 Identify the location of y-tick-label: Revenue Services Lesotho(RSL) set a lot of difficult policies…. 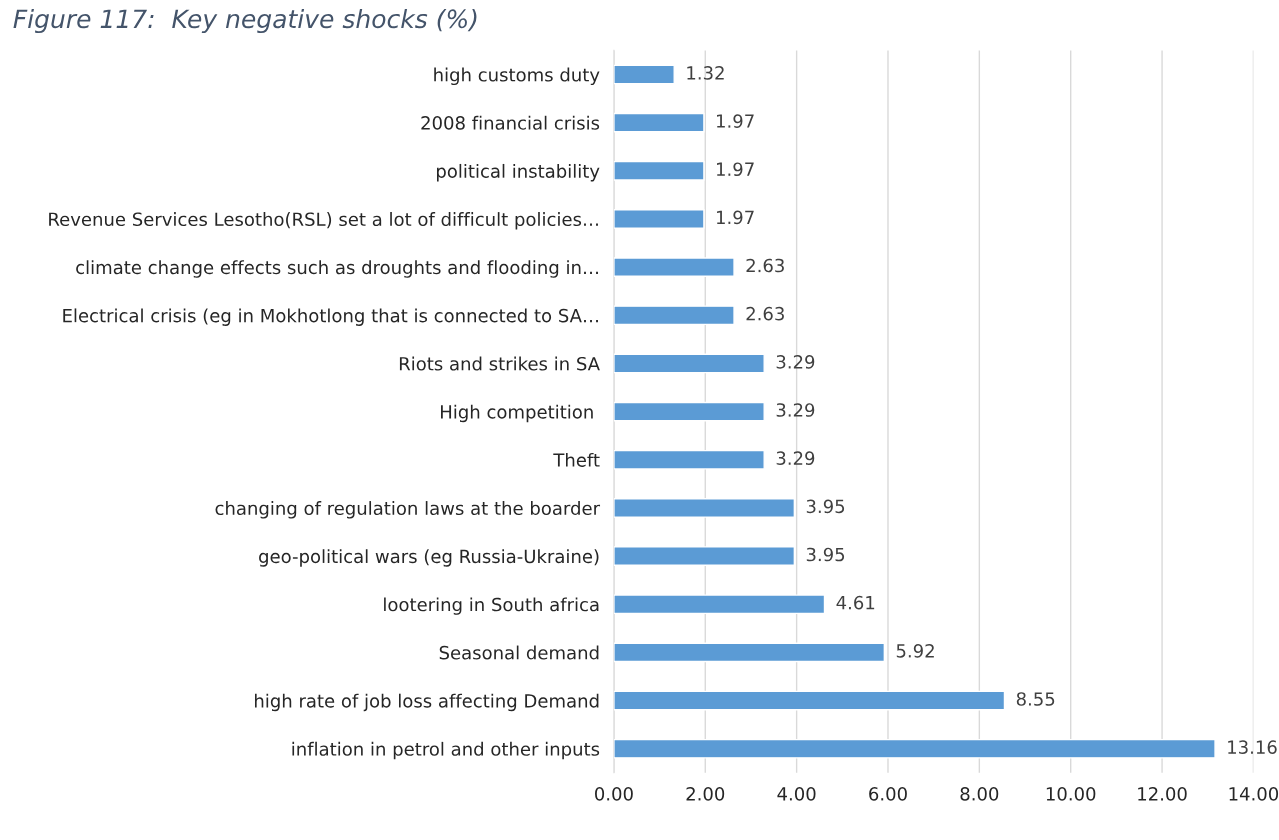
(323, 221).